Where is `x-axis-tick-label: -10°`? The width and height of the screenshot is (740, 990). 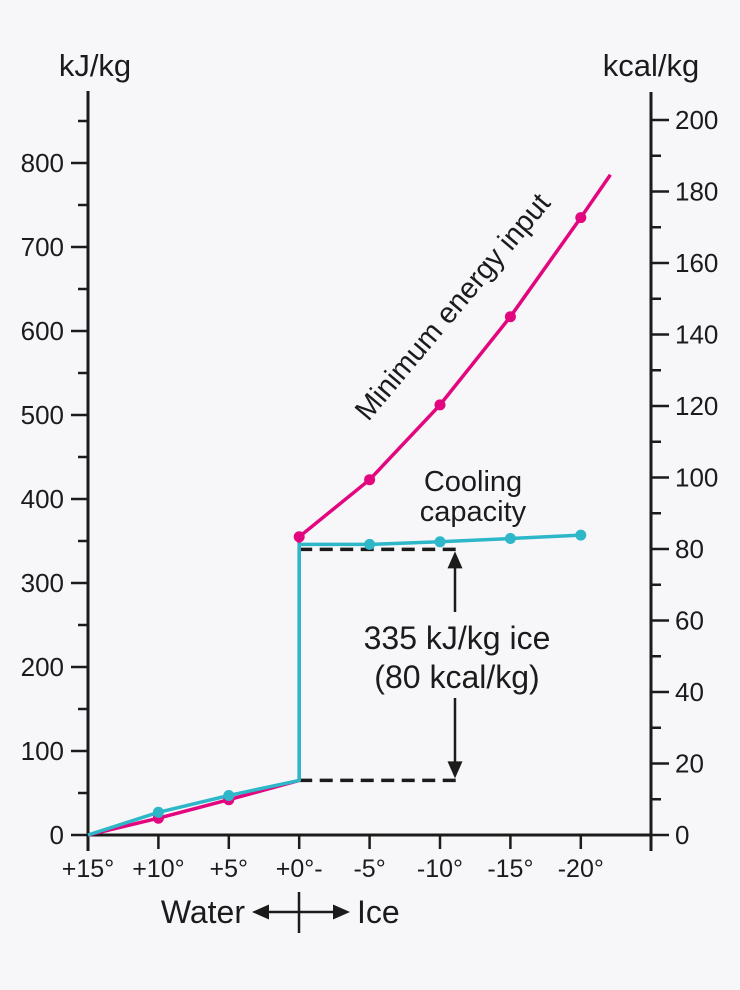 x-axis-tick-label: -10° is located at coordinates (440, 869).